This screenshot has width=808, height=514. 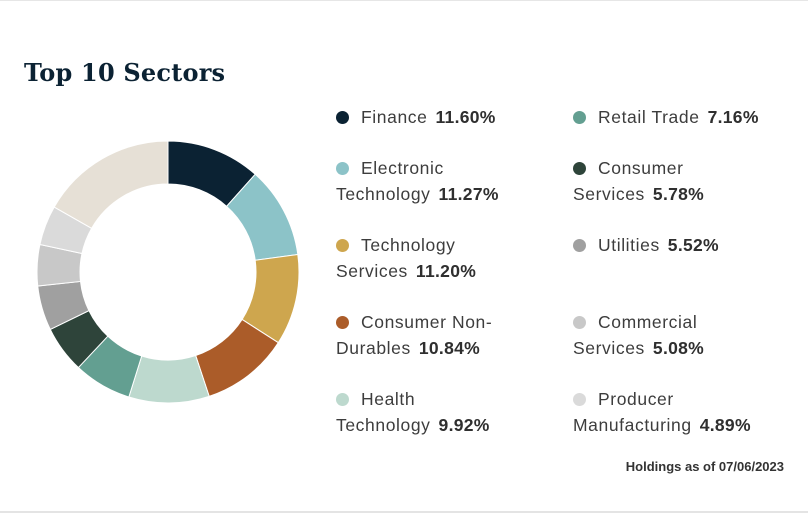 I want to click on legend-value: 10.84%, so click(x=449, y=348).